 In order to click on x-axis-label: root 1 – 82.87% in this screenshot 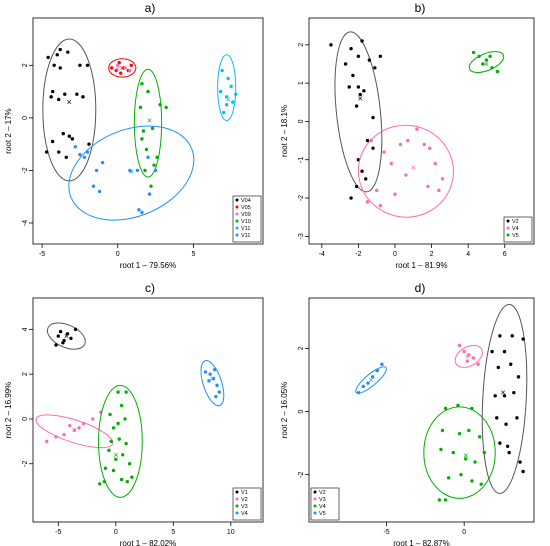, I will do `click(421, 542)`.